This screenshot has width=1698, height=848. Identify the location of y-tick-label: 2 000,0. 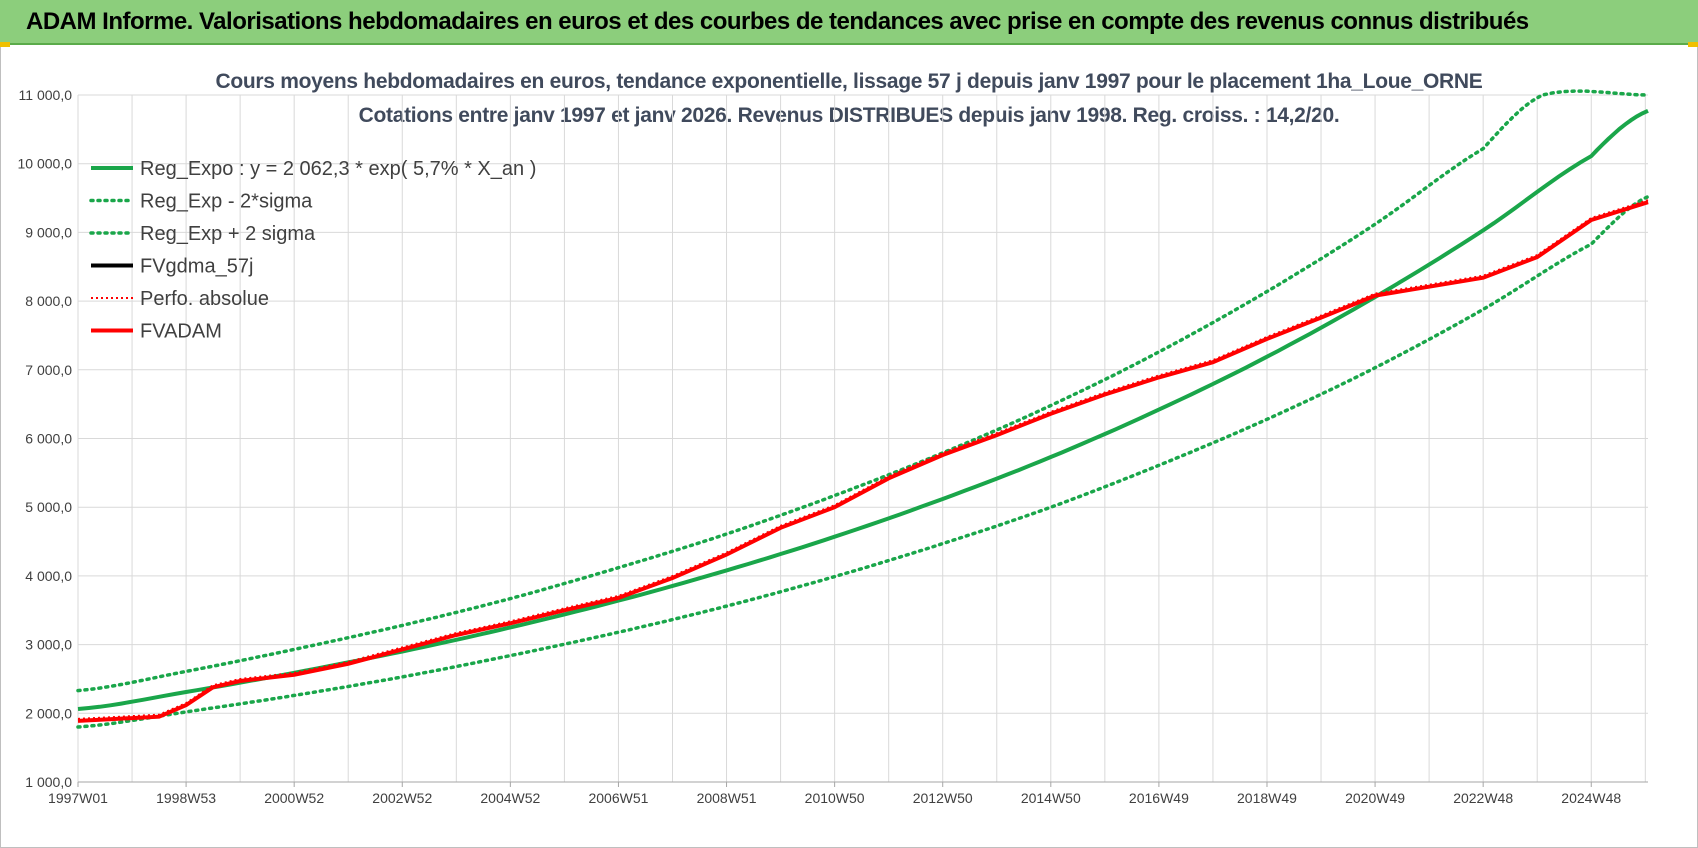
(48, 713).